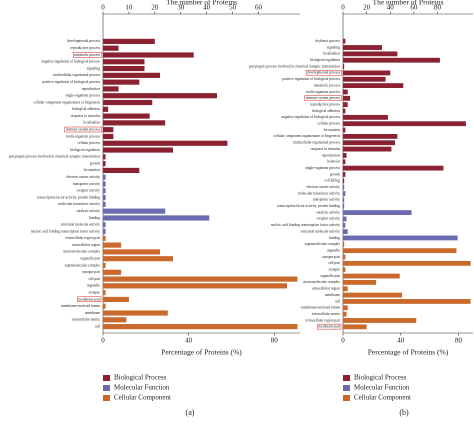 The image size is (474, 428). What do you see at coordinates (82, 238) in the screenshot?
I see `category-label: extracellular region part` at bounding box center [82, 238].